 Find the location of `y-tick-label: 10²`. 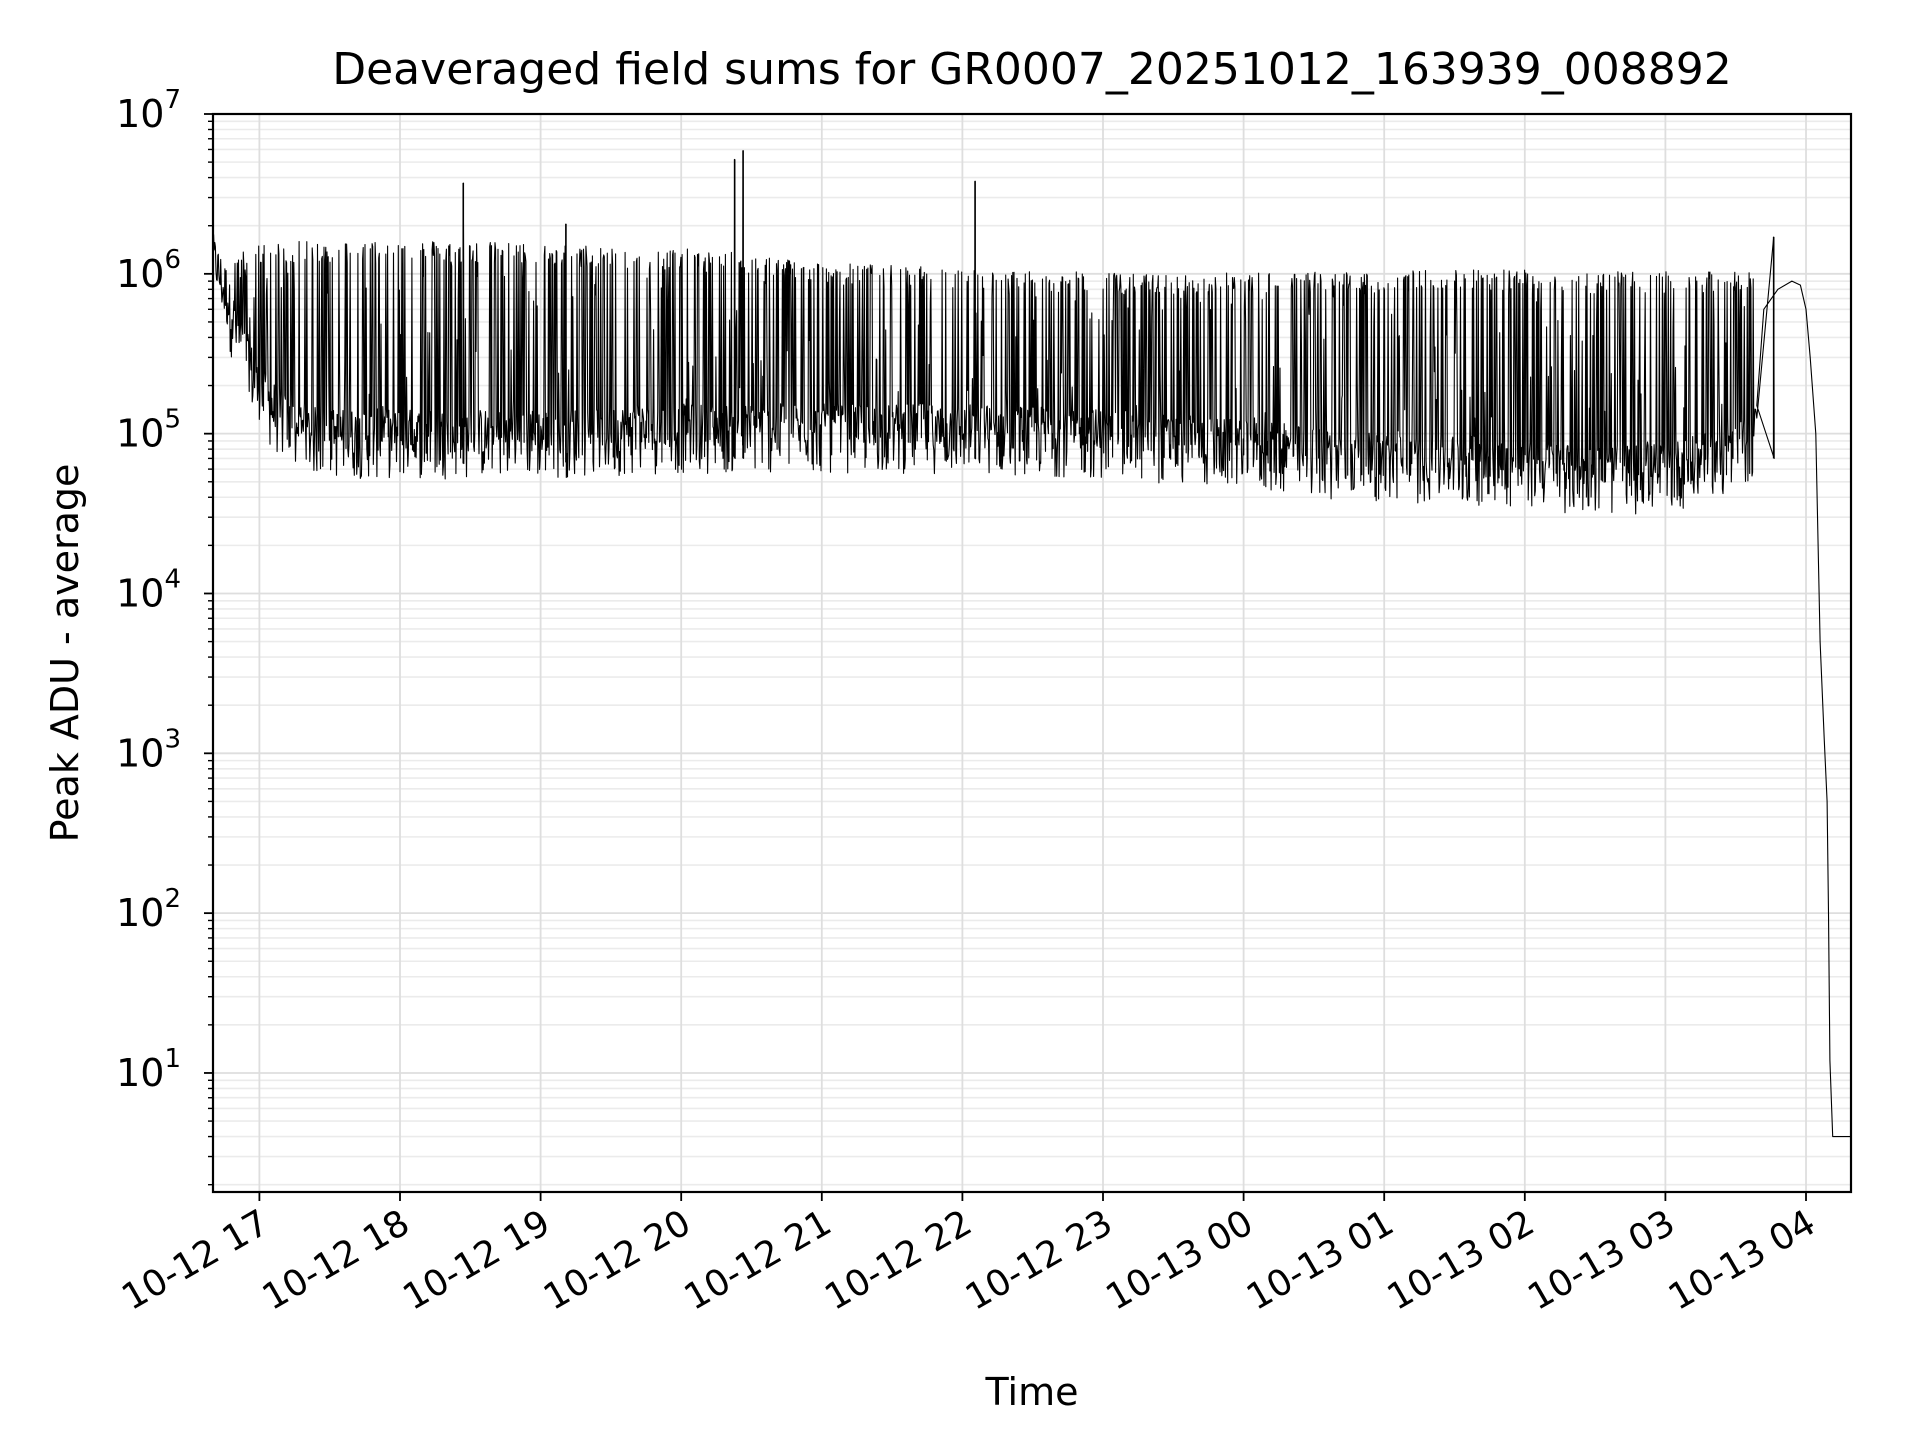

y-tick-label: 10² is located at coordinates (148, 909).